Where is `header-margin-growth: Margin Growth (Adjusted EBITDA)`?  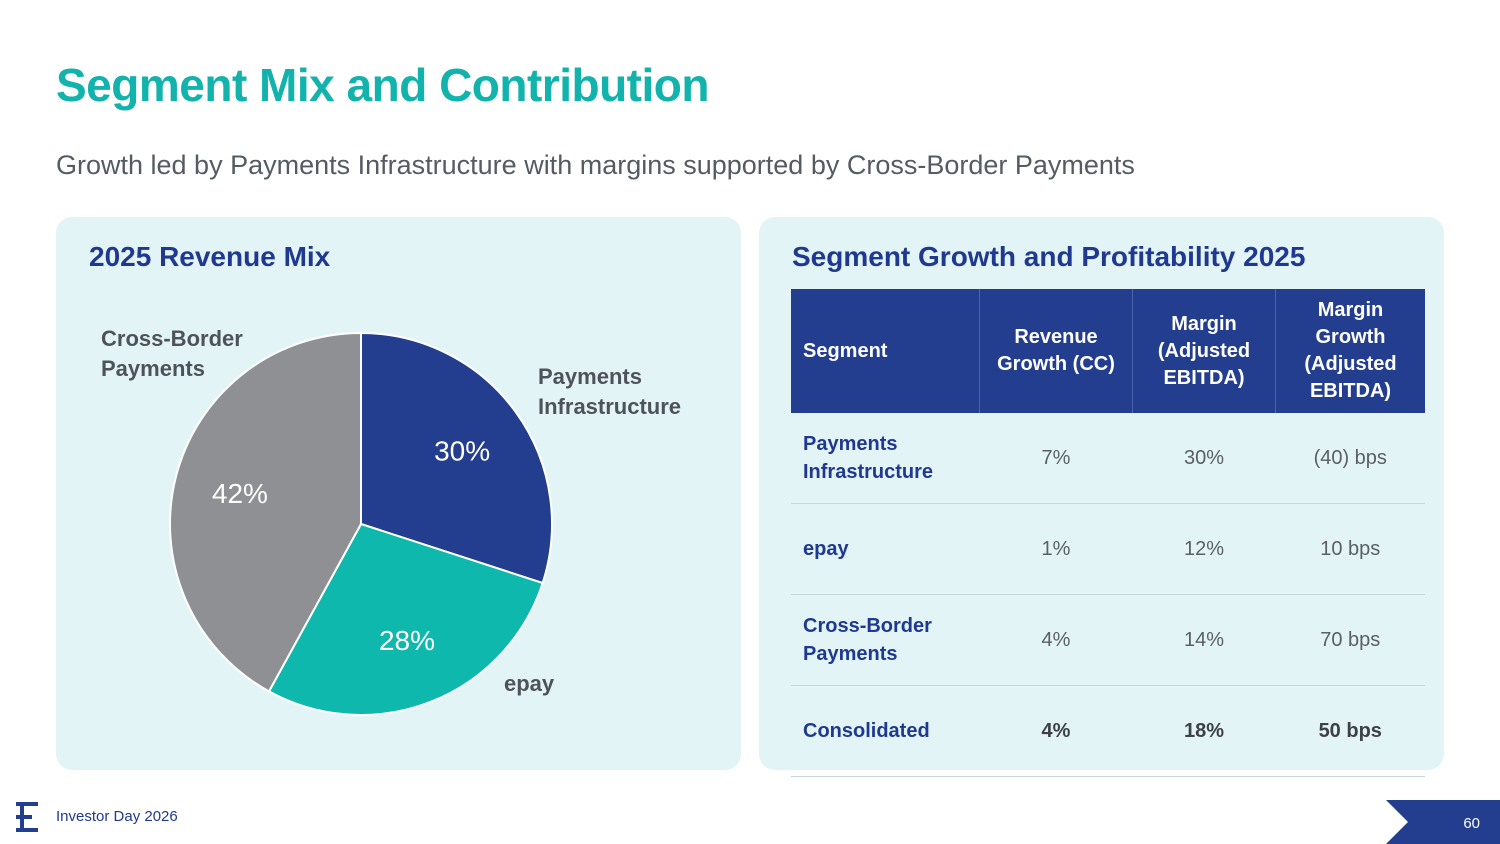 header-margin-growth: Margin Growth (Adjusted EBITDA) is located at coordinates (1350, 351).